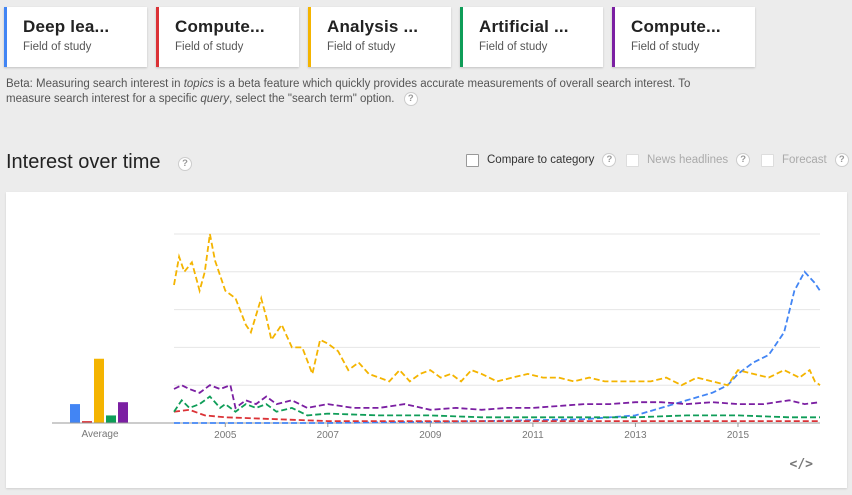 This screenshot has width=852, height=495. Describe the element at coordinates (683, 37) in the screenshot. I see `term-card-5: Compute... Field of study` at that location.